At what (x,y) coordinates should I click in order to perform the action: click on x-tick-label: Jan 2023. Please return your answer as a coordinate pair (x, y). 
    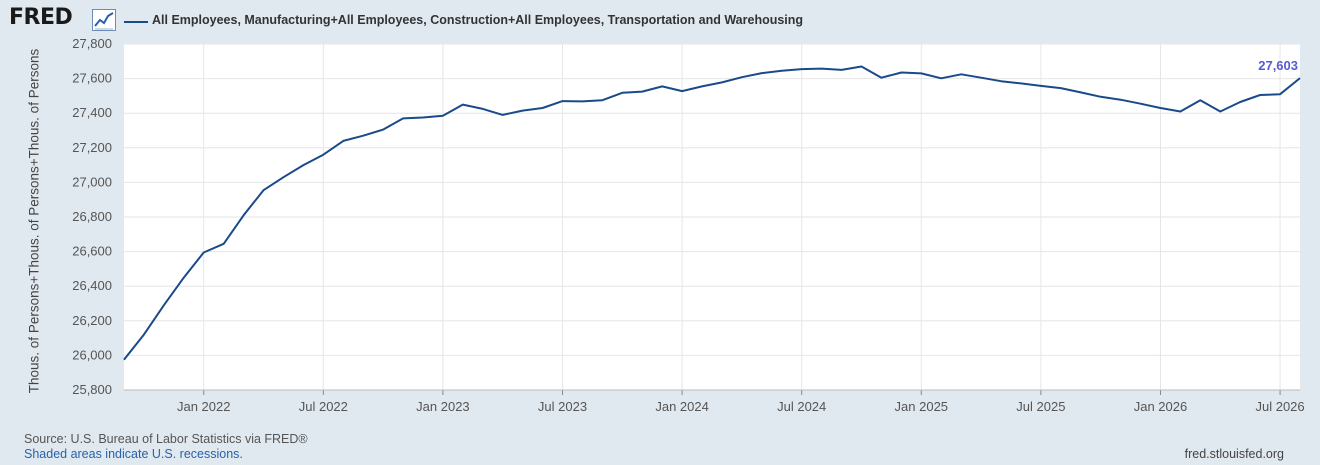
    Looking at the image, I should click on (443, 406).